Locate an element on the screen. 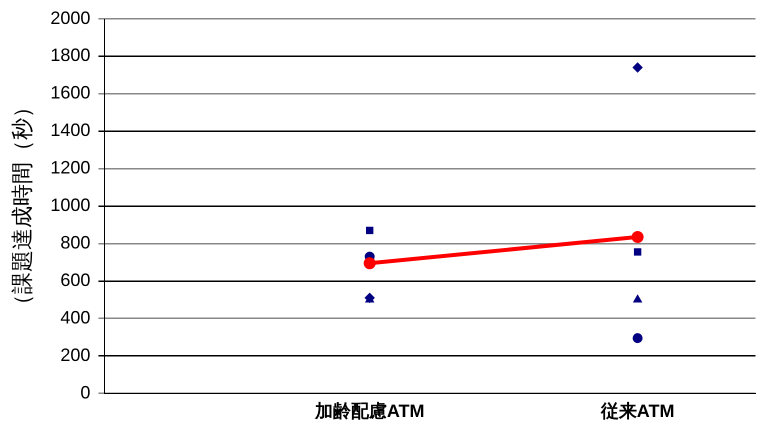  y-tick-label: 1200 is located at coordinates (70, 168).